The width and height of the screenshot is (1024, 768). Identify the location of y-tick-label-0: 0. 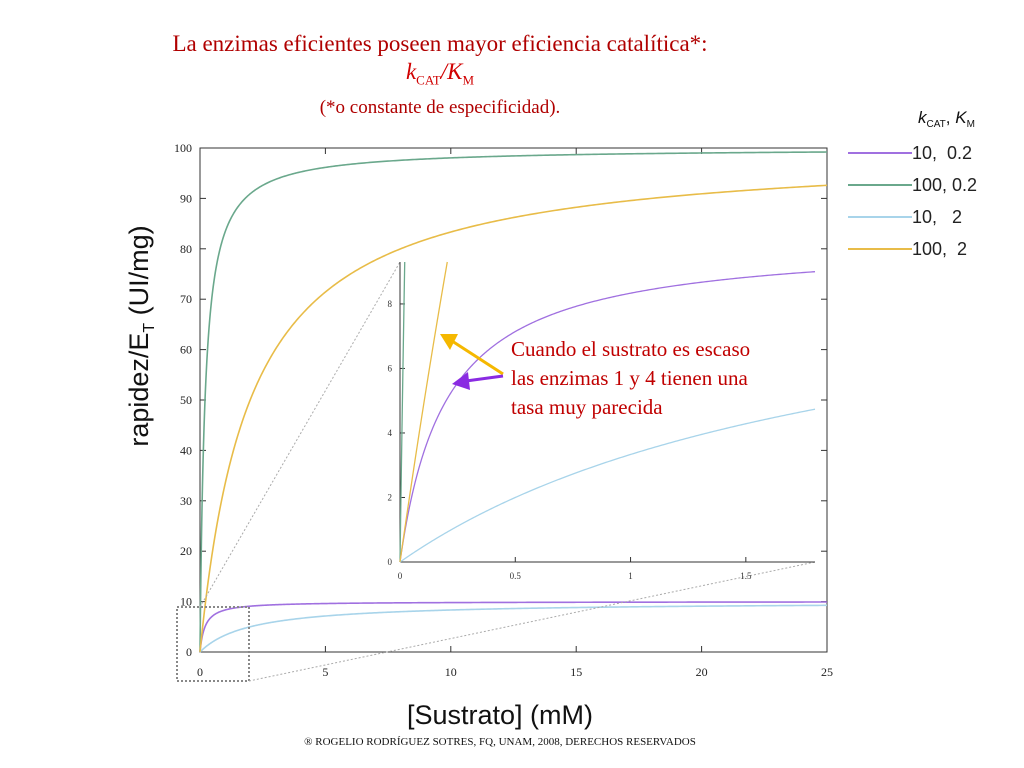
(189, 652).